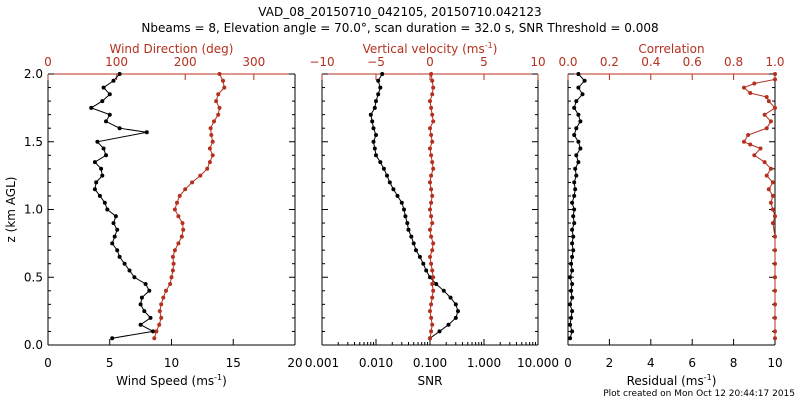 The image size is (800, 400). What do you see at coordinates (33, 345) in the screenshot?
I see `y-tick-label: 0.0` at bounding box center [33, 345].